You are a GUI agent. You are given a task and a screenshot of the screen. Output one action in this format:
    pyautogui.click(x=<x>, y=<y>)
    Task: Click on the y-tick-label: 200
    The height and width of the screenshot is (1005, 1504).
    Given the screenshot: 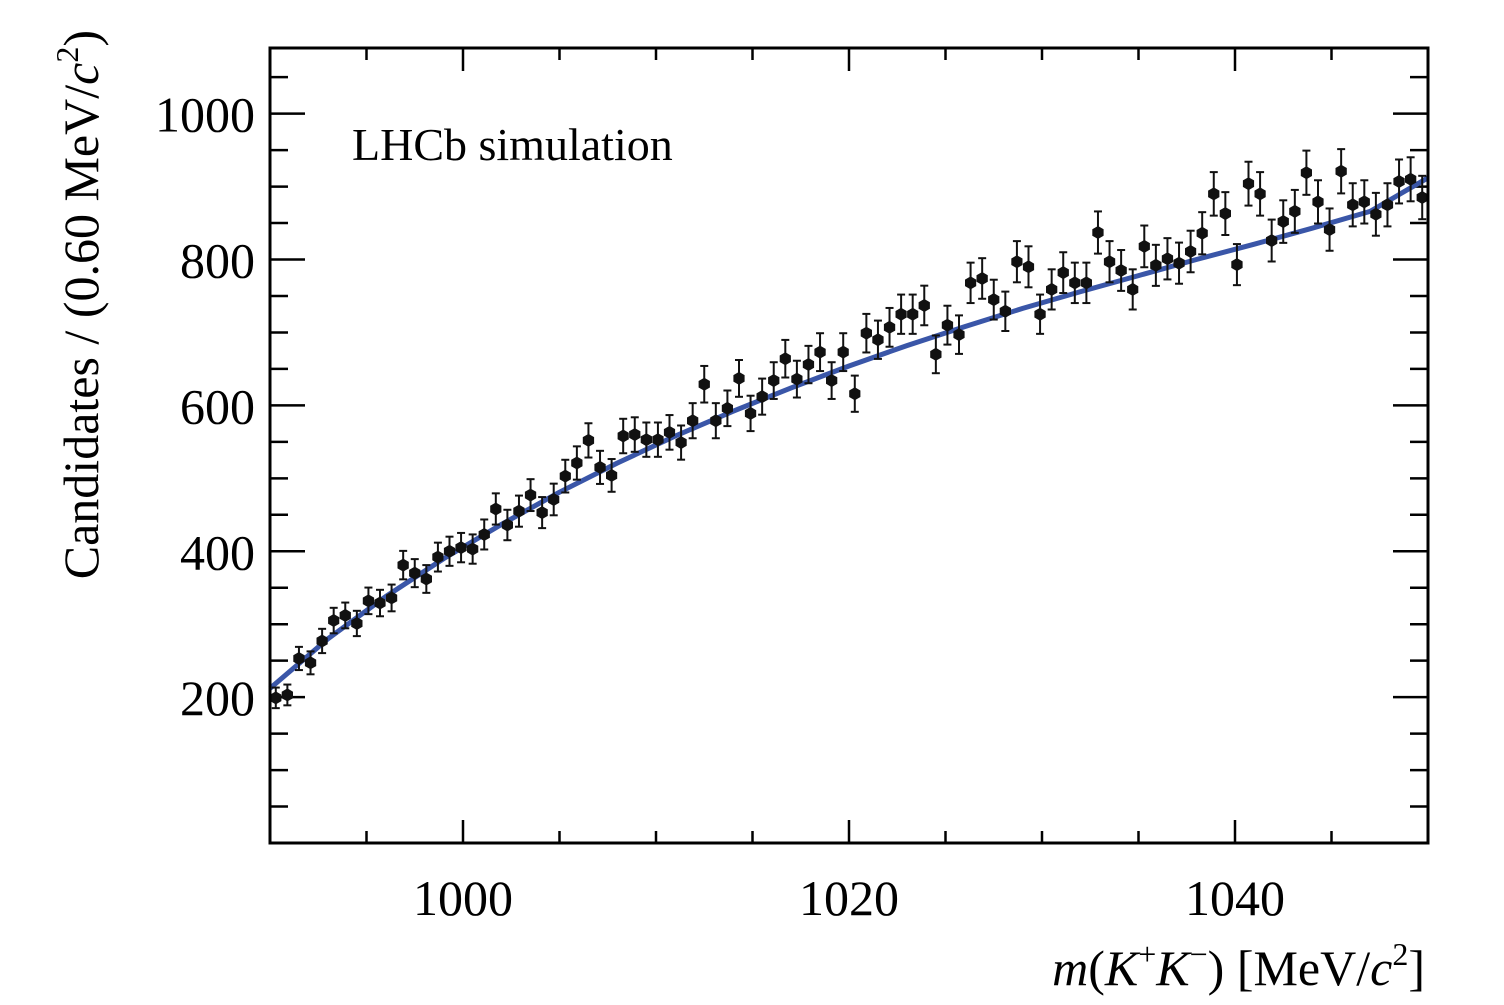 What is the action you would take?
    pyautogui.click(x=217, y=698)
    